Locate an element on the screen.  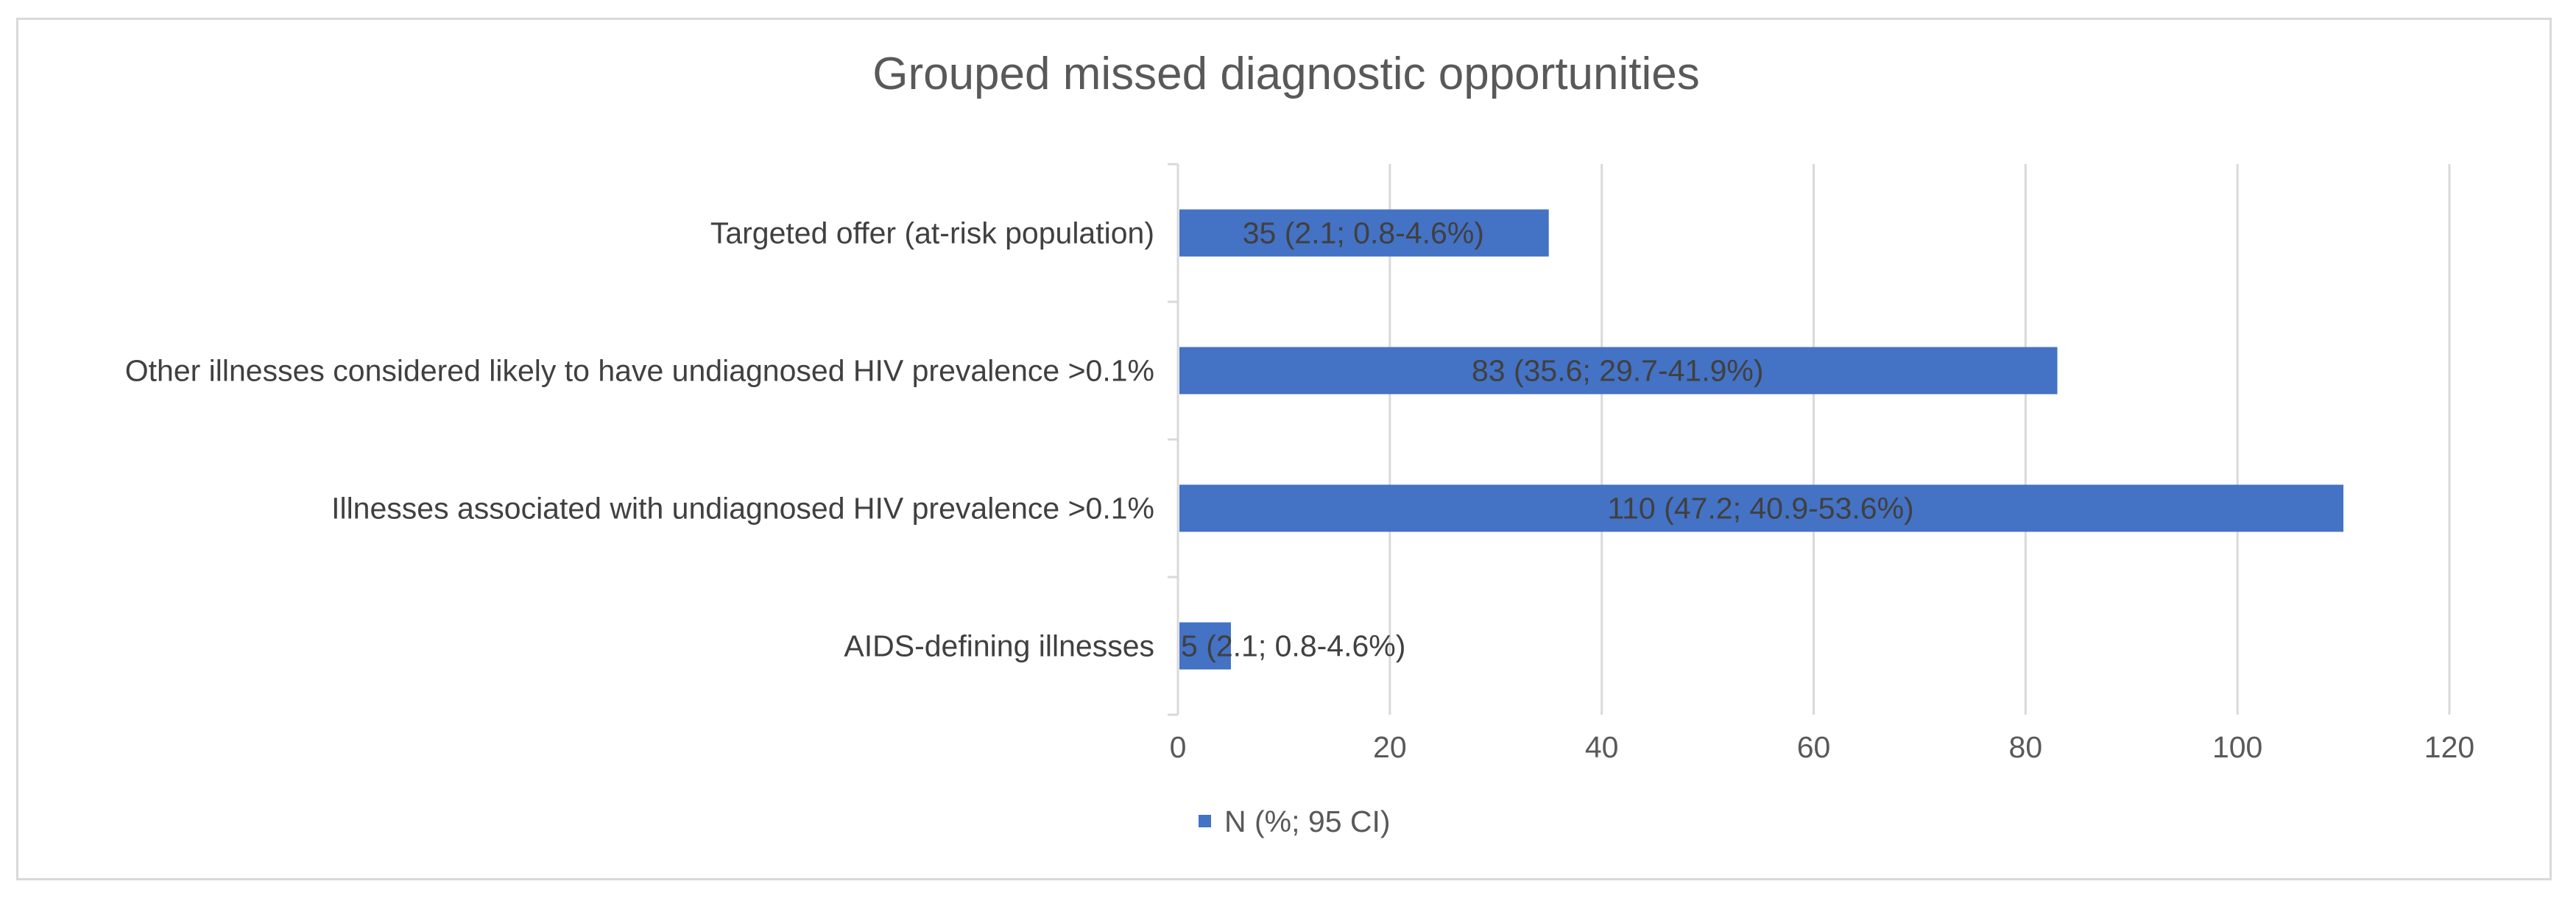
data-label: 110 (47.2; 40.9-53.6%) is located at coordinates (1760, 509).